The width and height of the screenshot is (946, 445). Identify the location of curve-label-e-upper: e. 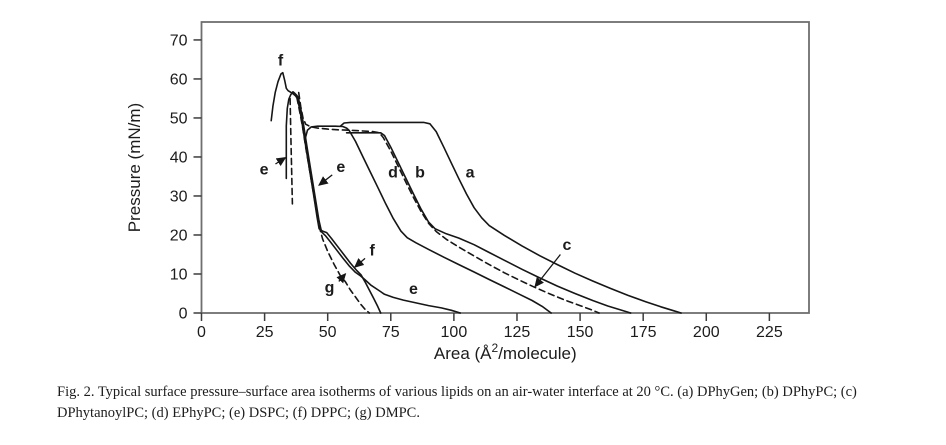
(340, 167).